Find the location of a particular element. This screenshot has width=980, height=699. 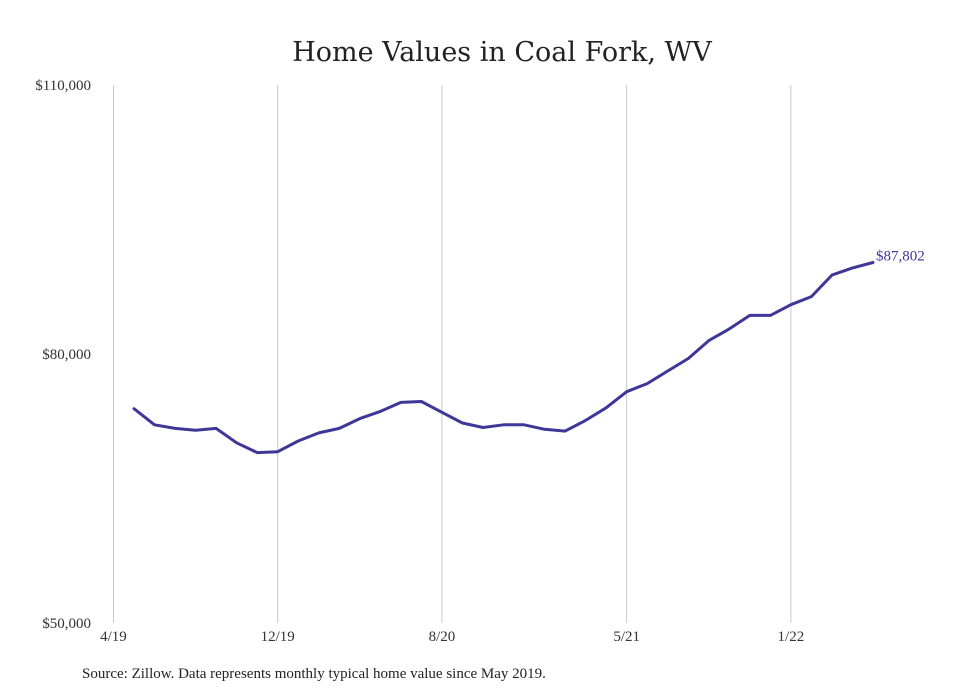

x-axis-ticks: 4/19 12/19 8/20 5/21 1/22 is located at coordinates (452, 637).